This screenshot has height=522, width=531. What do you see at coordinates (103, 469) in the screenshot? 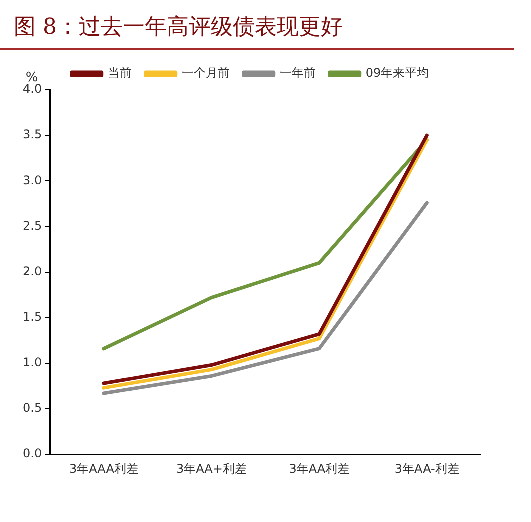
I see `x-tick-label: 3年AAA利差` at bounding box center [103, 469].